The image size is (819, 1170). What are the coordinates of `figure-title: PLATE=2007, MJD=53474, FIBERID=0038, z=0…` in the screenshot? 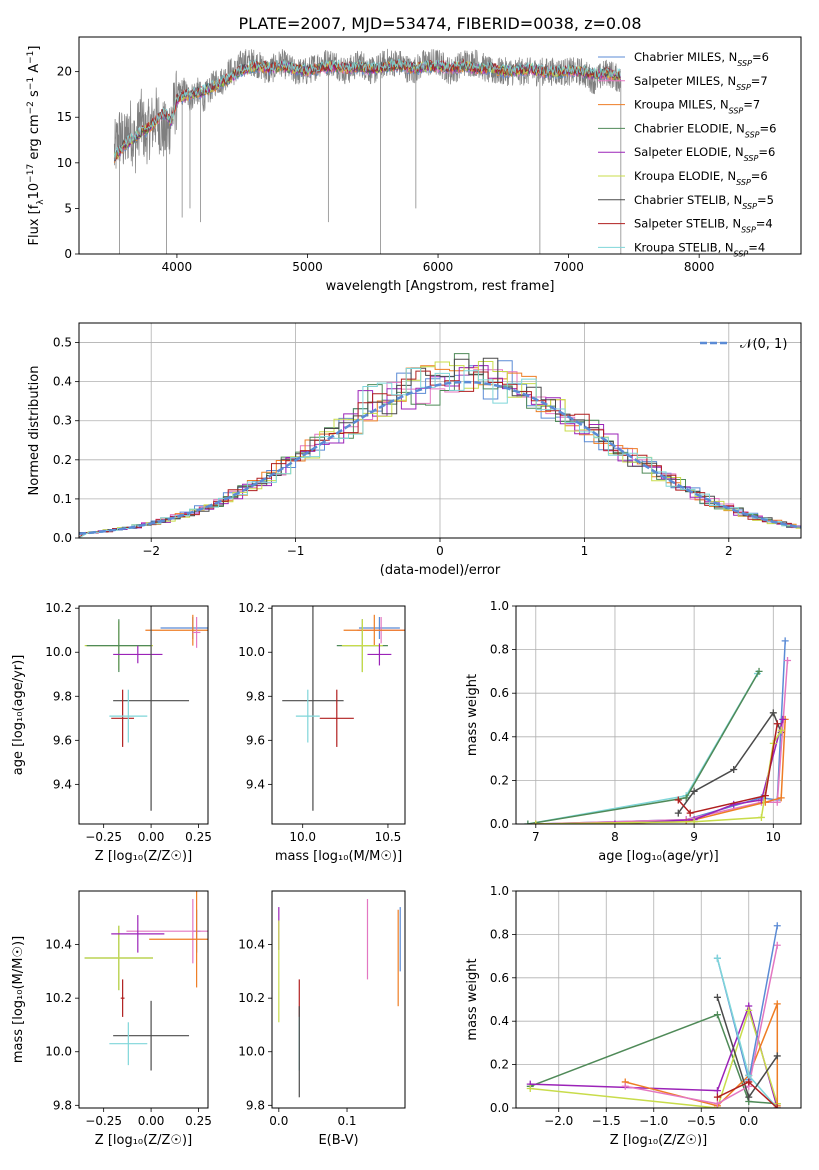 It's located at (439, 23).